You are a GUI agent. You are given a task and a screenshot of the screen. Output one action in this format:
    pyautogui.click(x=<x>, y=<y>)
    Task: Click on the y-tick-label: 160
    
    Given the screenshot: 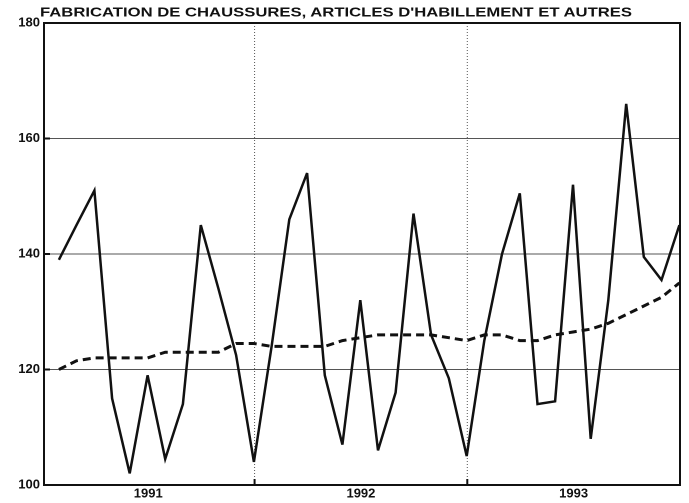 What is the action you would take?
    pyautogui.click(x=29, y=137)
    